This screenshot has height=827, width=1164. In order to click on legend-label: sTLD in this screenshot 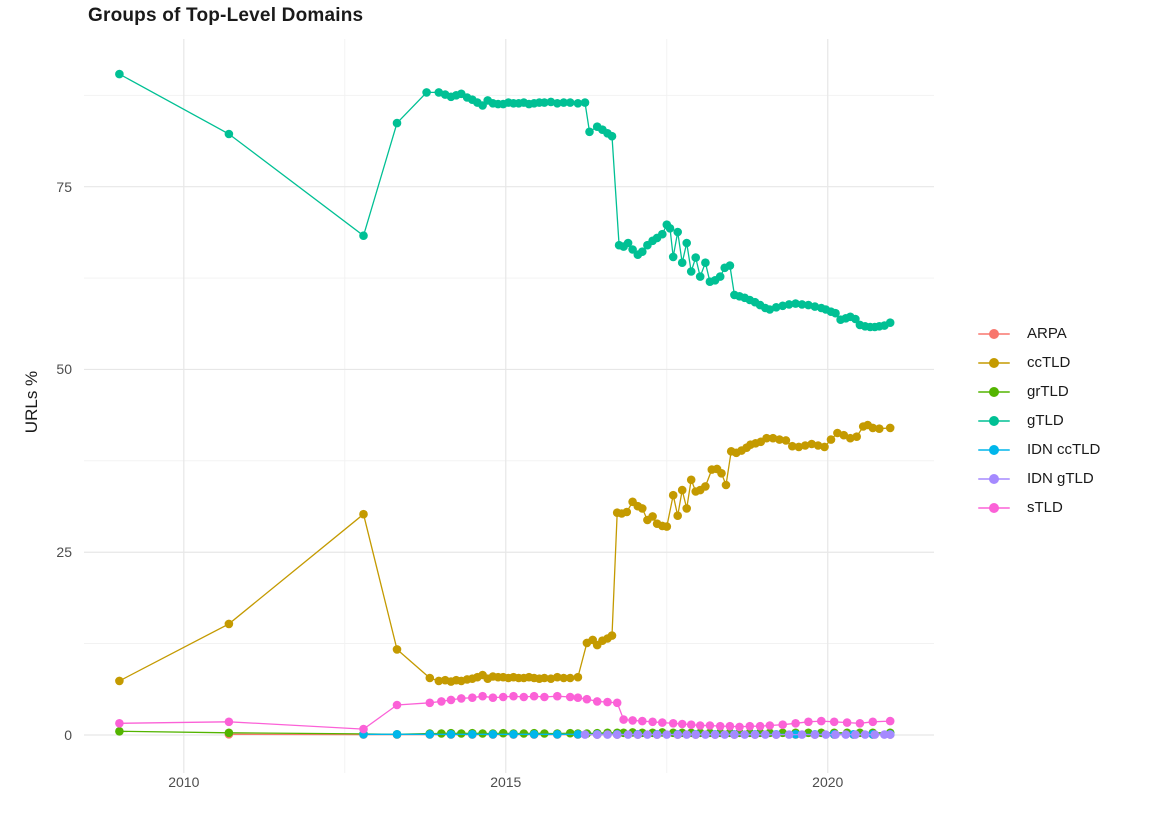, I will do `click(1045, 507)`.